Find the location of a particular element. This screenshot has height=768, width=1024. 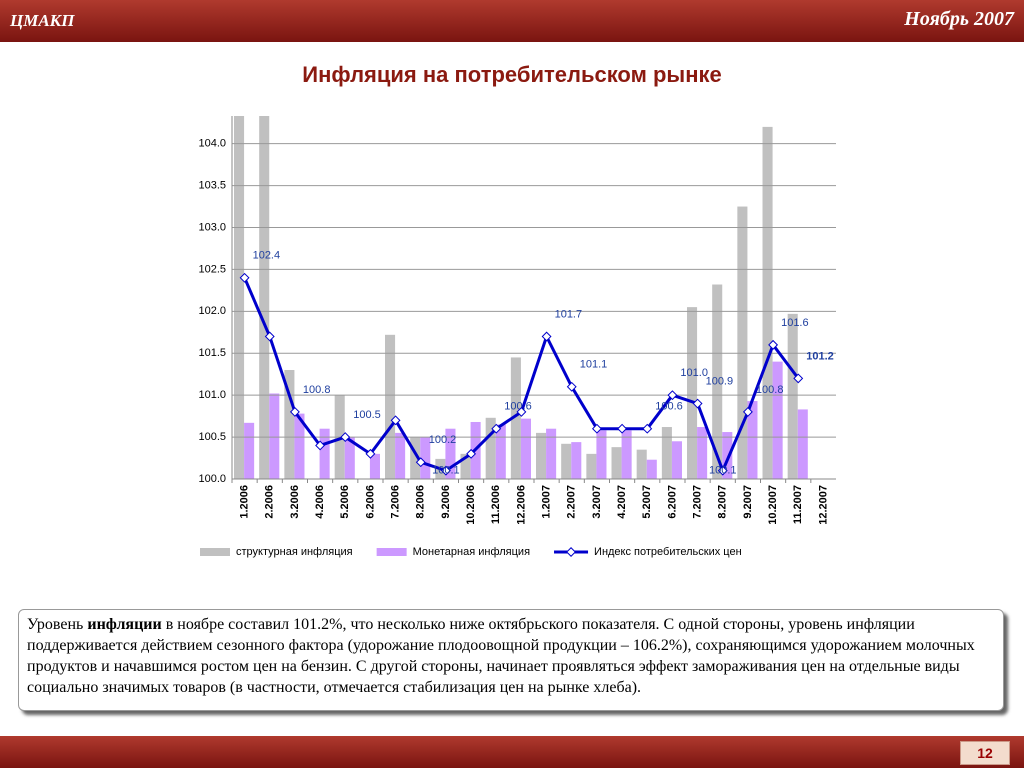

page-number: 12 is located at coordinates (985, 753).